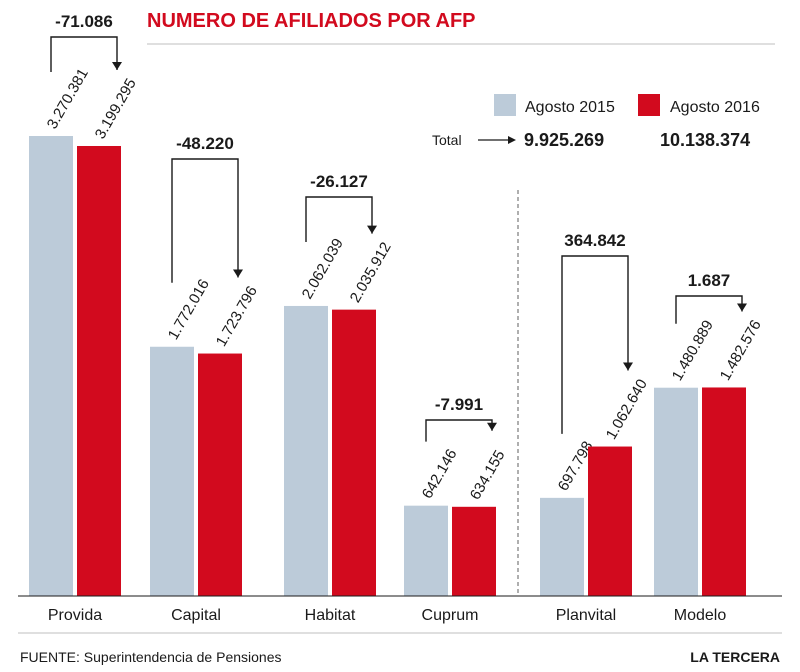 The height and width of the screenshot is (672, 800). I want to click on value-label-capital-2015: 1.772.016, so click(189, 309).